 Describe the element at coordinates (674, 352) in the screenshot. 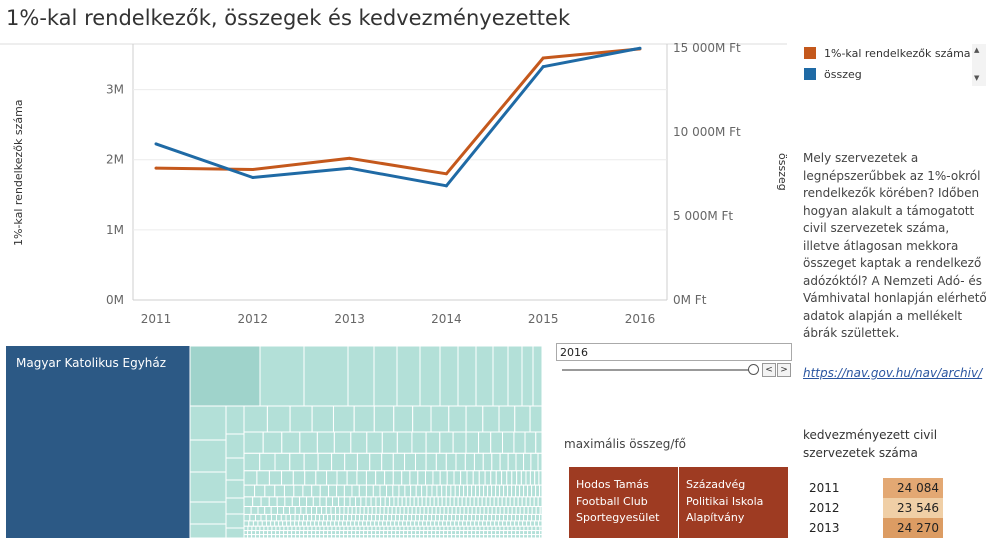

I see `year-filter-field: 2016` at that location.